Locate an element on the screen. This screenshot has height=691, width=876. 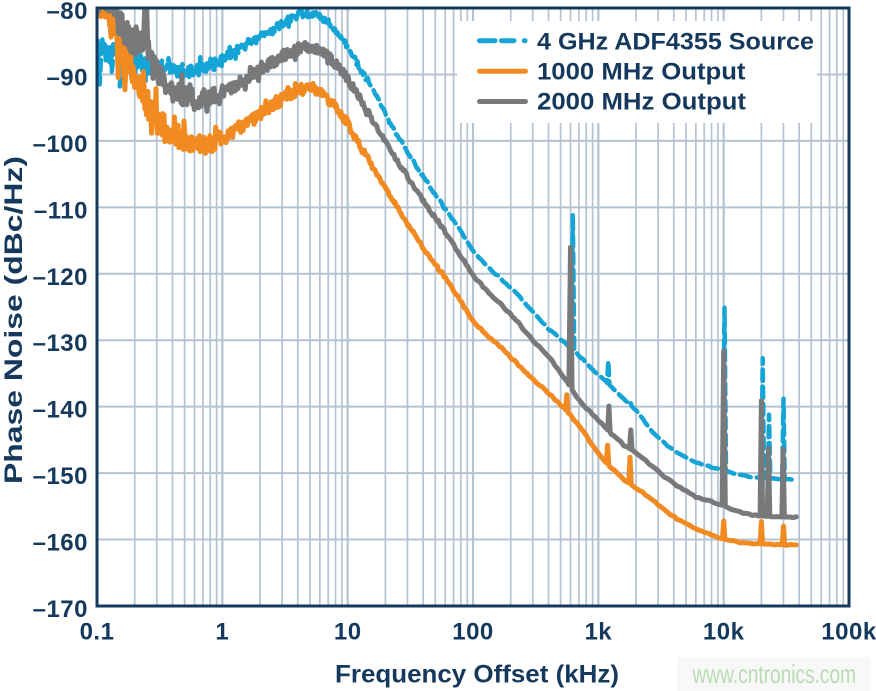
svg-text: 0.1 is located at coordinates (97, 632).